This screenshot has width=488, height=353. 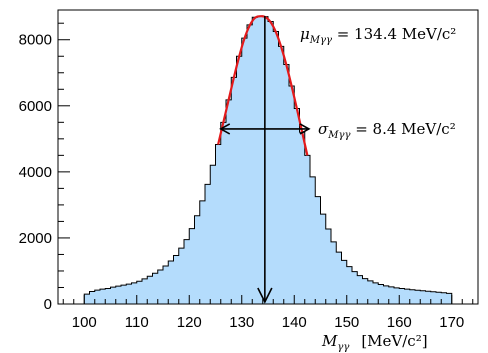 I want to click on fit-curve-layer, so click(x=263, y=85).